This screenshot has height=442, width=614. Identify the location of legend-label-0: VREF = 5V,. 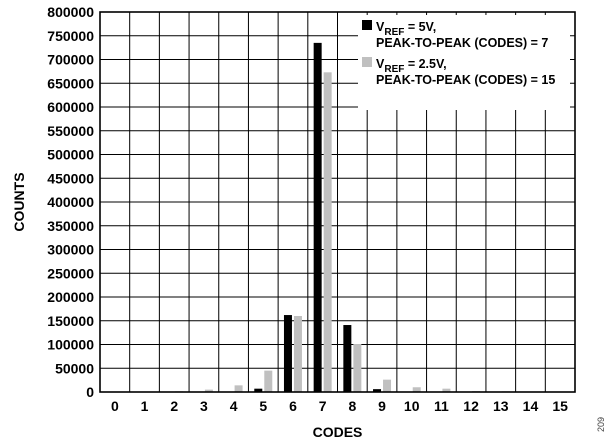
(406, 29).